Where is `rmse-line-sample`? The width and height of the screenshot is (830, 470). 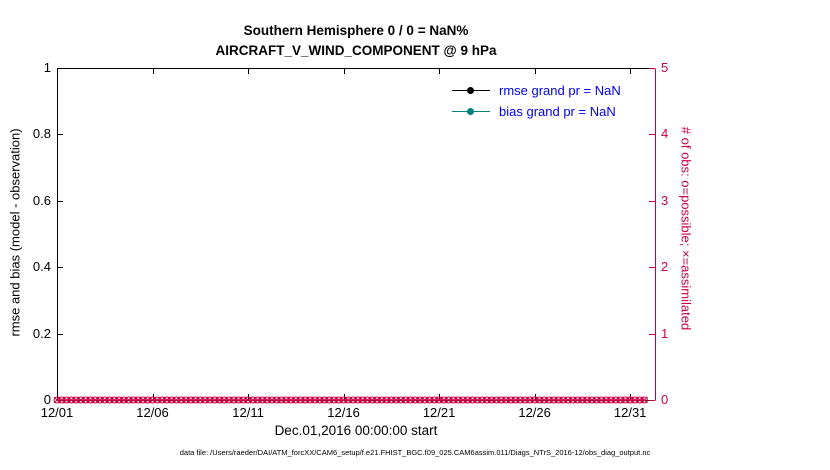 rmse-line-sample is located at coordinates (471, 90).